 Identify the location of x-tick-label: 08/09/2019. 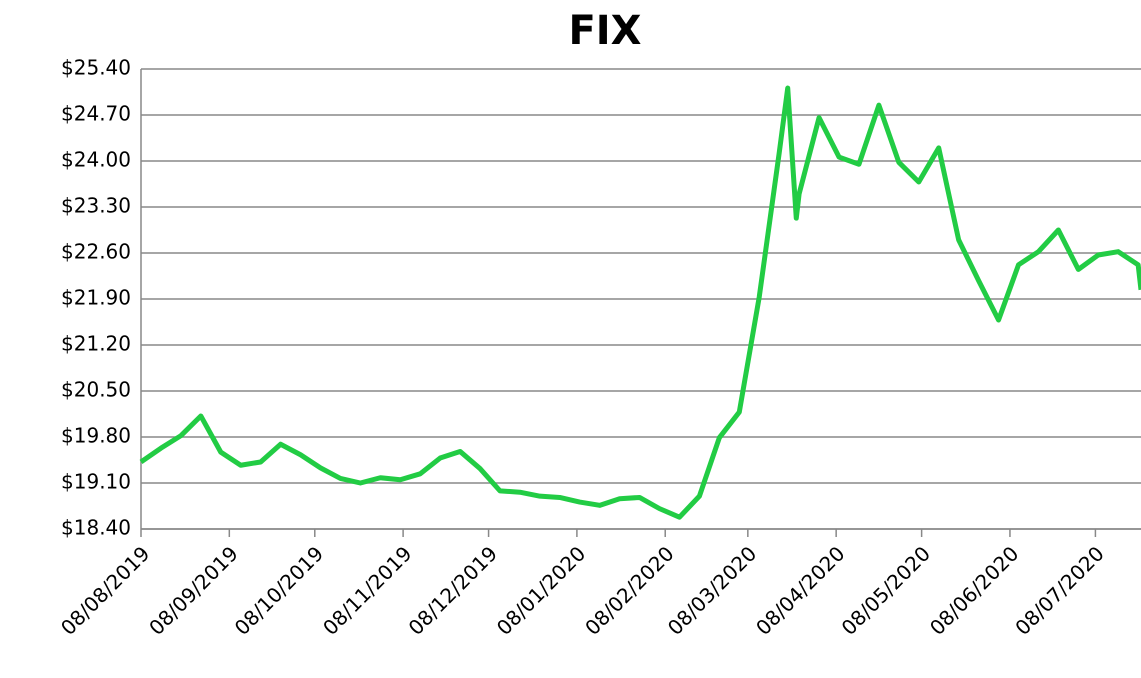
(193, 590).